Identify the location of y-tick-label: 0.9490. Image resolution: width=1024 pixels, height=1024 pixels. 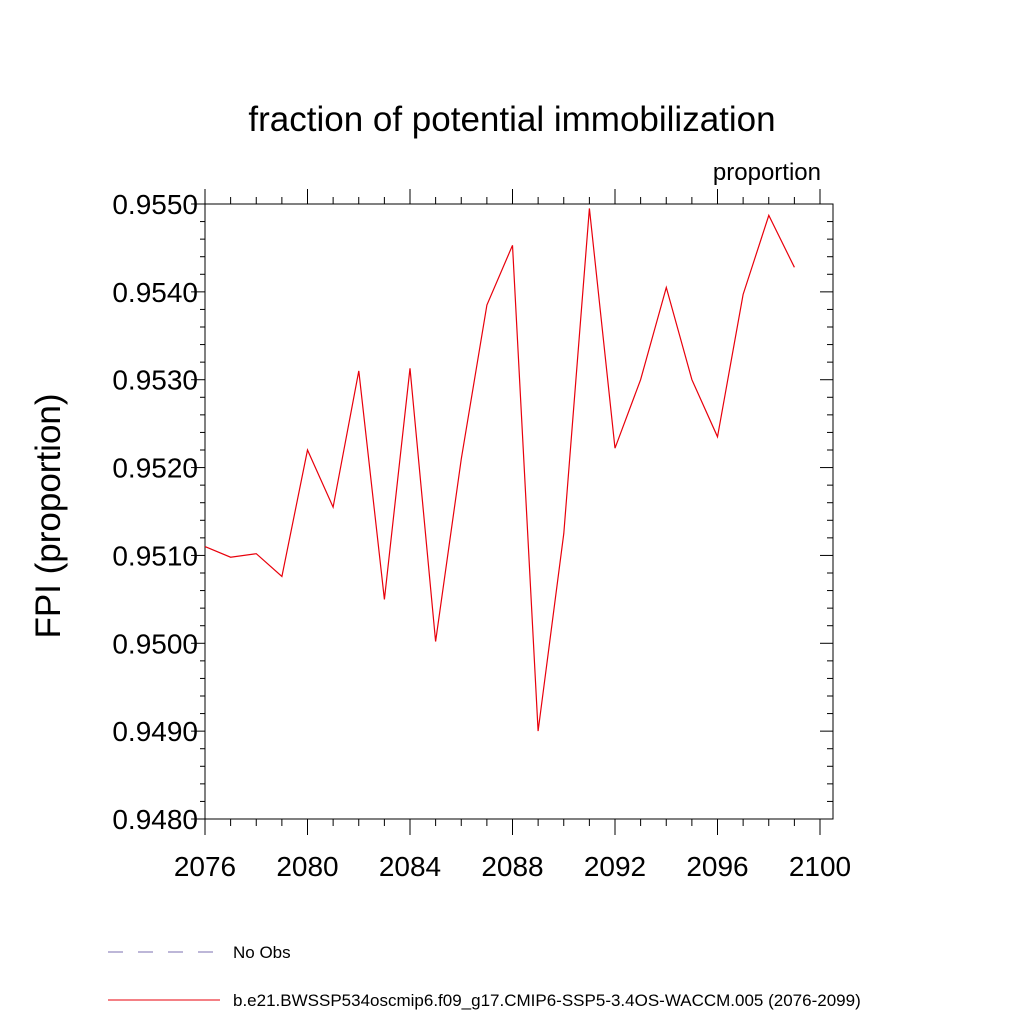
(155, 731).